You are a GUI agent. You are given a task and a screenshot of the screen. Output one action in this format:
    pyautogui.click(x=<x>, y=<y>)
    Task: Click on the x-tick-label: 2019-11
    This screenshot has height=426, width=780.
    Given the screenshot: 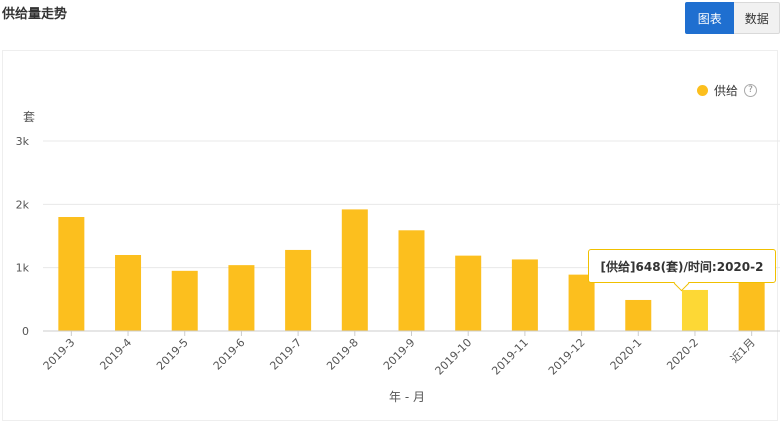 What is the action you would take?
    pyautogui.click(x=510, y=357)
    